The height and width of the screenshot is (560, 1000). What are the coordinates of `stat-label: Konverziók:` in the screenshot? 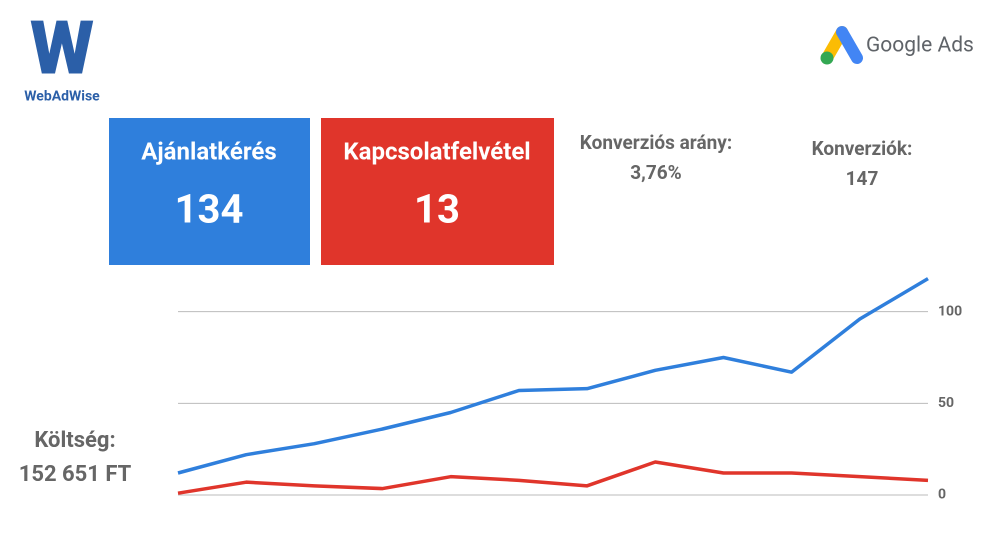 It's located at (862, 148).